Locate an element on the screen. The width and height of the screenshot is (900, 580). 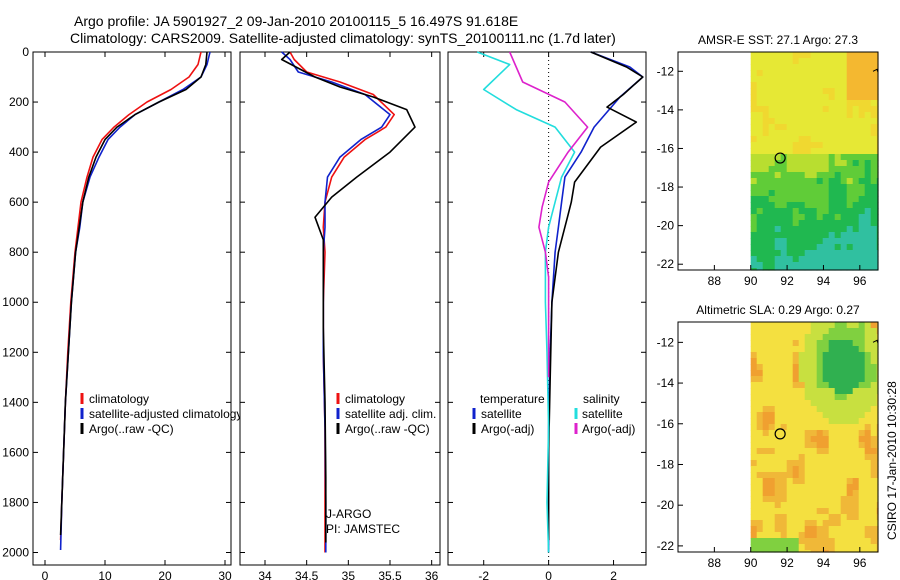
y-tick-label: 800 is located at coordinates (19, 252).